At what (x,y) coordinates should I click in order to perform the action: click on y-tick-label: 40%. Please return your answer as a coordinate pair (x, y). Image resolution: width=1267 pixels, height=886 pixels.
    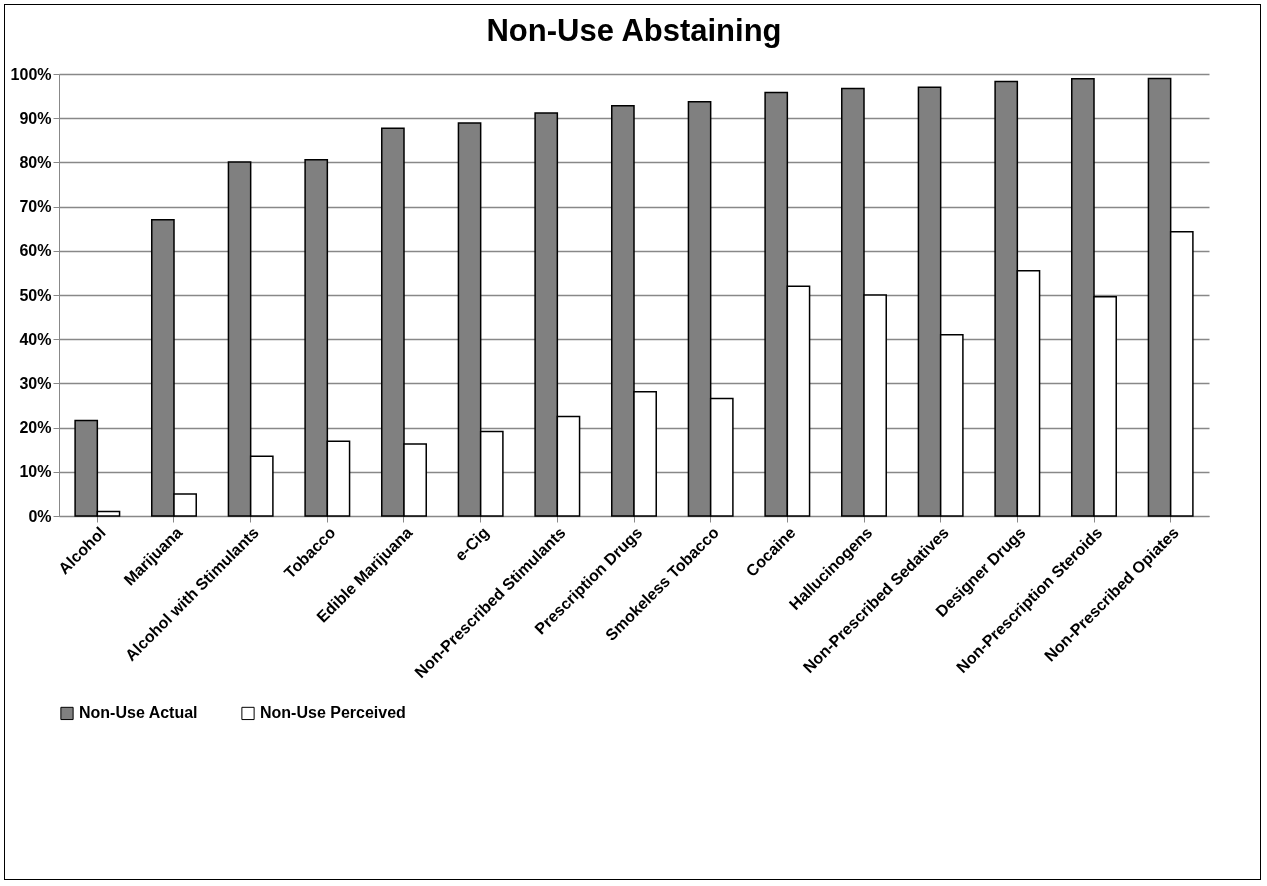
    Looking at the image, I should click on (35, 339).